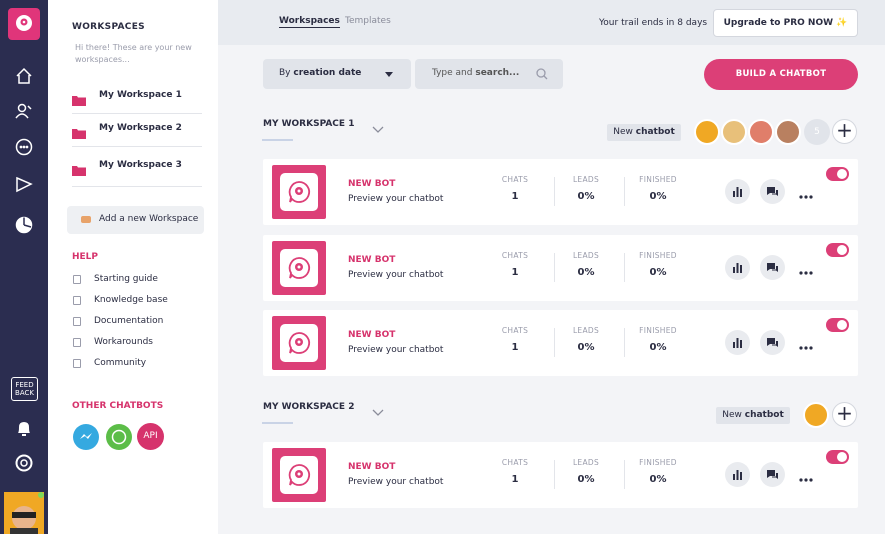 Image resolution: width=885 pixels, height=534 pixels. Describe the element at coordinates (542, 74) in the screenshot. I see `search-icon` at that location.